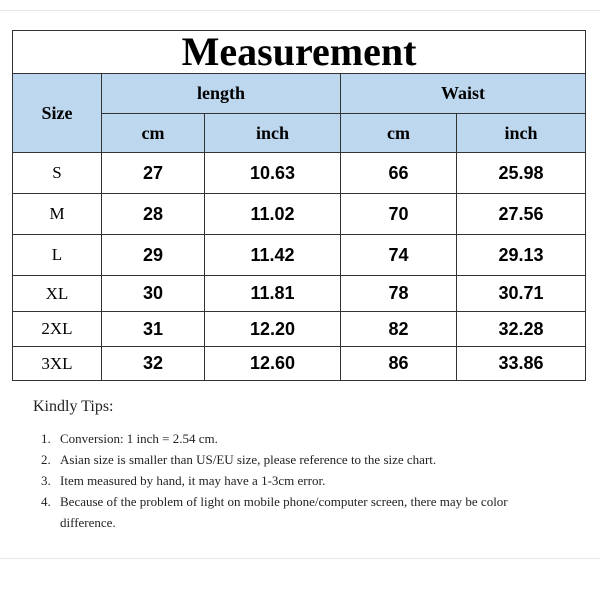 The image size is (600, 600). Describe the element at coordinates (398, 363) in the screenshot. I see `value-cell: 86` at that location.